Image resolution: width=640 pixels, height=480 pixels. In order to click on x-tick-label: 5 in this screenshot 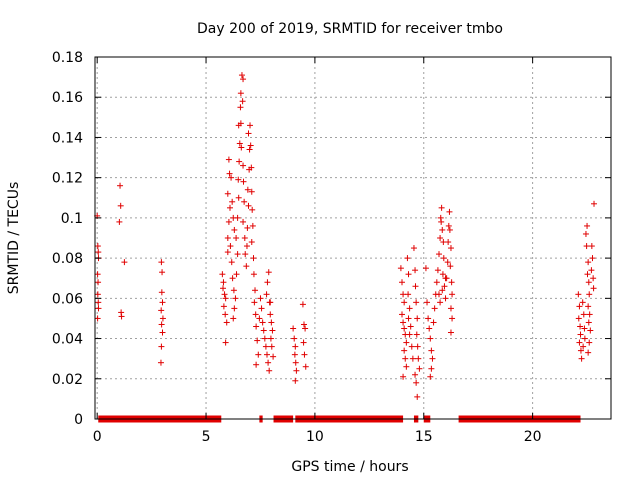, I will do `click(206, 437)`.